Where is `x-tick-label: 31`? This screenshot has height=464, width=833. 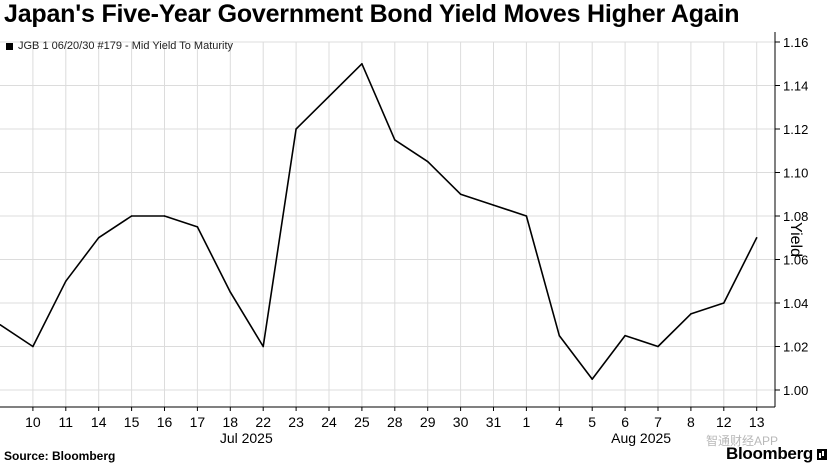 x-tick-label: 31 is located at coordinates (494, 422).